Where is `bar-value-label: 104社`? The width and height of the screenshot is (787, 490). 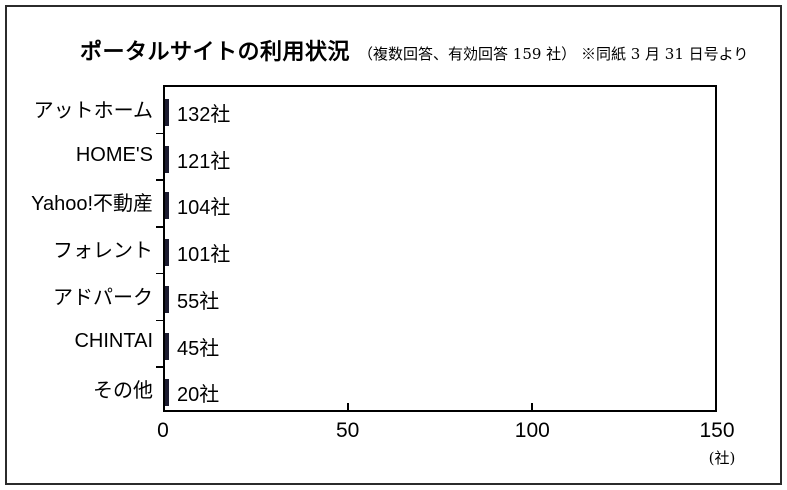
bar-value-label: 104社 is located at coordinates (204, 208).